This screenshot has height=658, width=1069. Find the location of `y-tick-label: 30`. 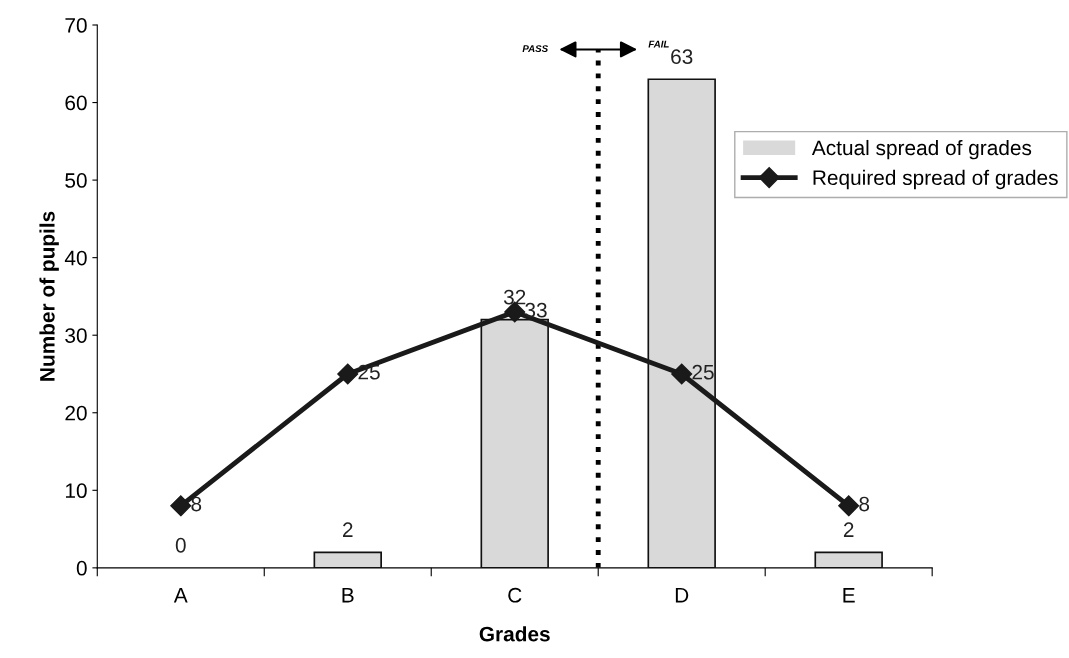

y-tick-label: 30 is located at coordinates (76, 335).